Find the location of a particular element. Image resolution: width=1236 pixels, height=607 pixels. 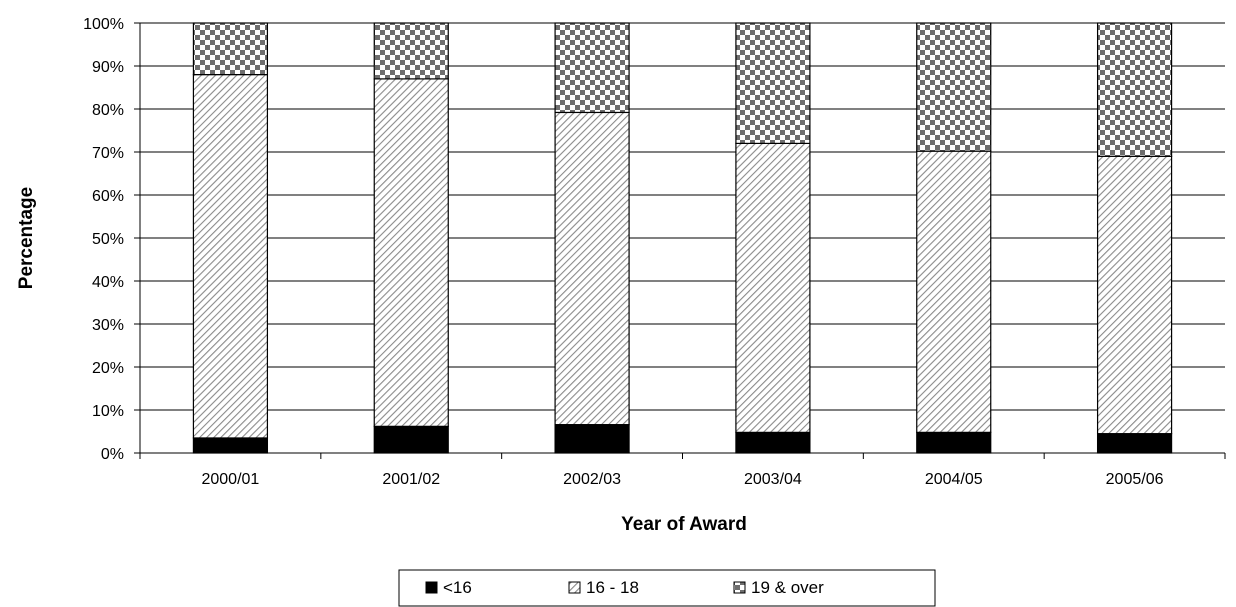

y-tick-label: 100% is located at coordinates (103, 24).